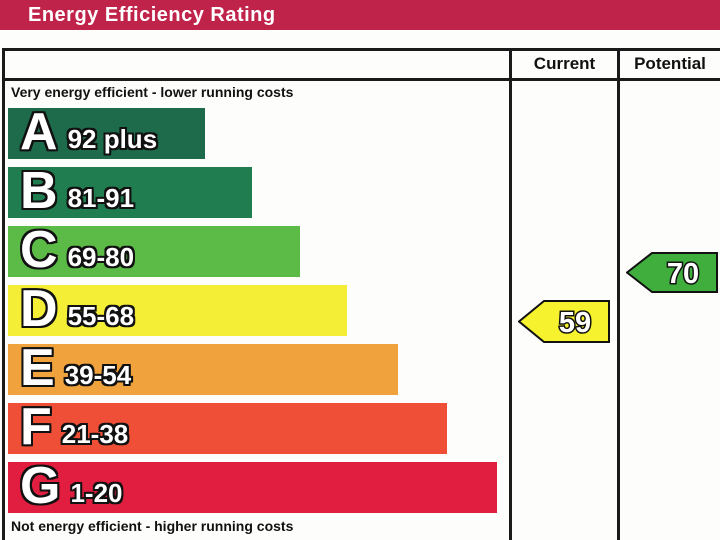 The image size is (720, 540). What do you see at coordinates (510, 294) in the screenshot?
I see `current-column-divider` at bounding box center [510, 294].